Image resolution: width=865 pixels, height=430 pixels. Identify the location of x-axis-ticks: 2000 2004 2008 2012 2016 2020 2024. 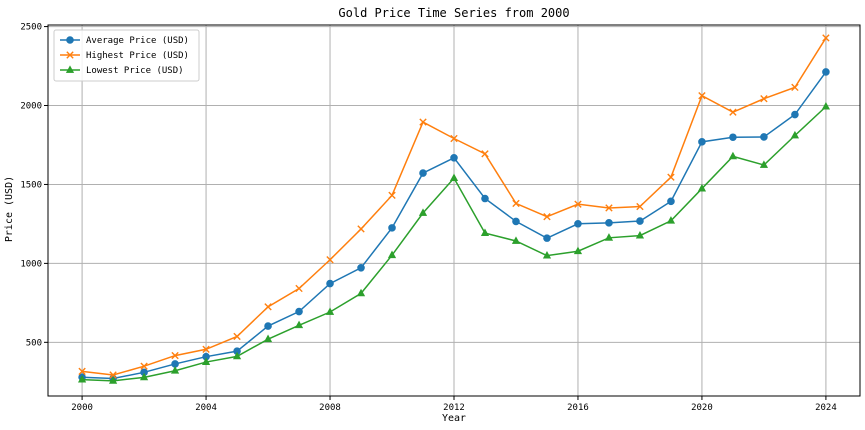
(454, 404).